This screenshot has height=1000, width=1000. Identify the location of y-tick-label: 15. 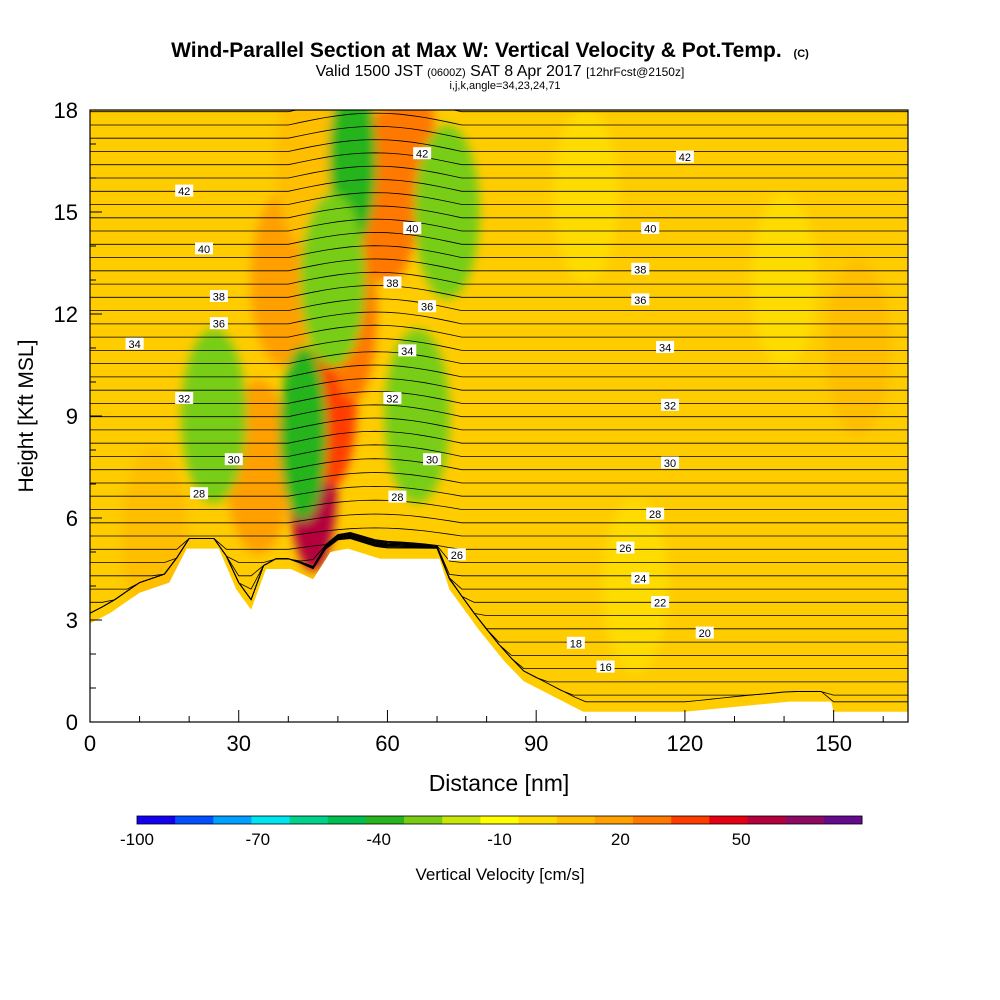
(66, 212).